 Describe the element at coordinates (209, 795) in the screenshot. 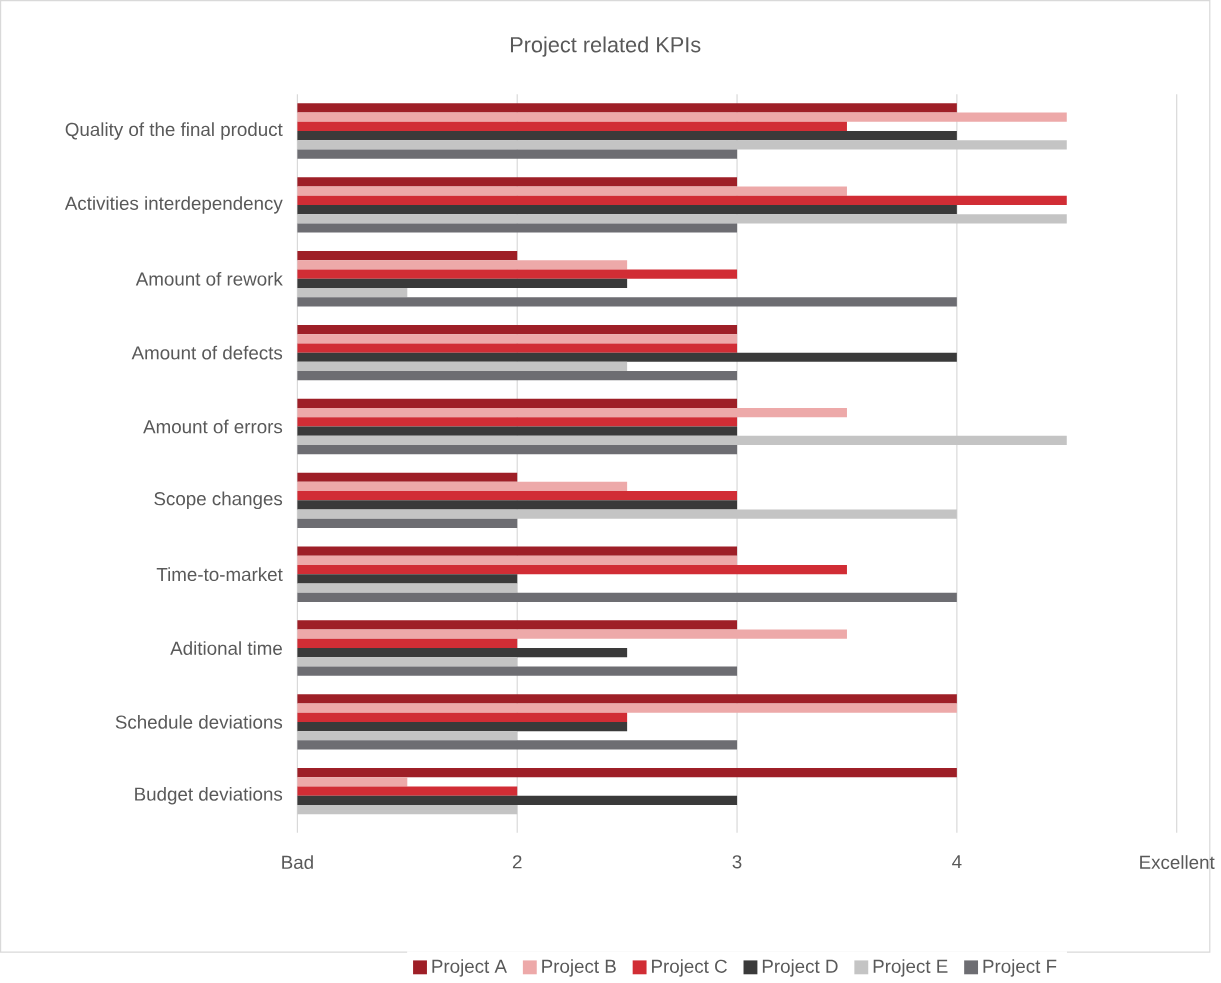

I see `y-tick-label: Budget deviations` at that location.